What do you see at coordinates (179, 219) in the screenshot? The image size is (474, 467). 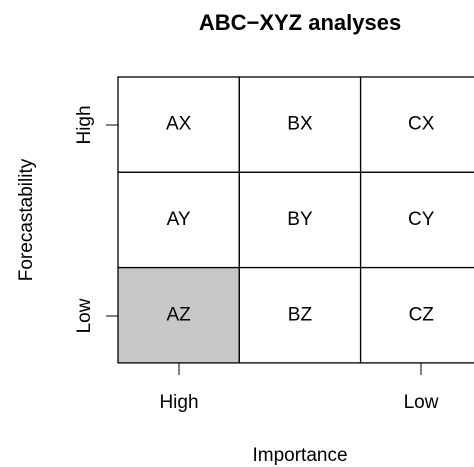 I see `cell-label: AY` at bounding box center [179, 219].